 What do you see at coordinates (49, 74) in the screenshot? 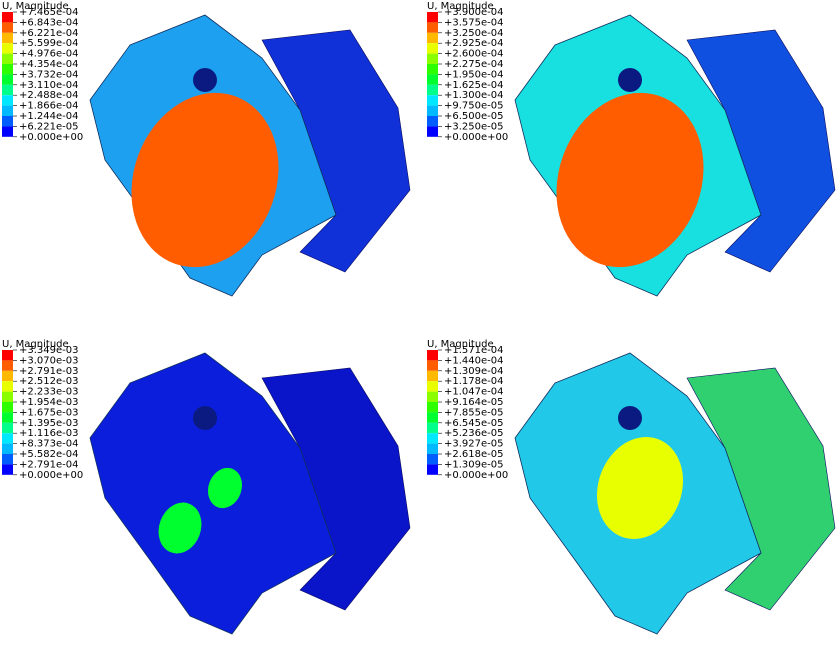
I see `legend-label: +3.732e-04` at bounding box center [49, 74].